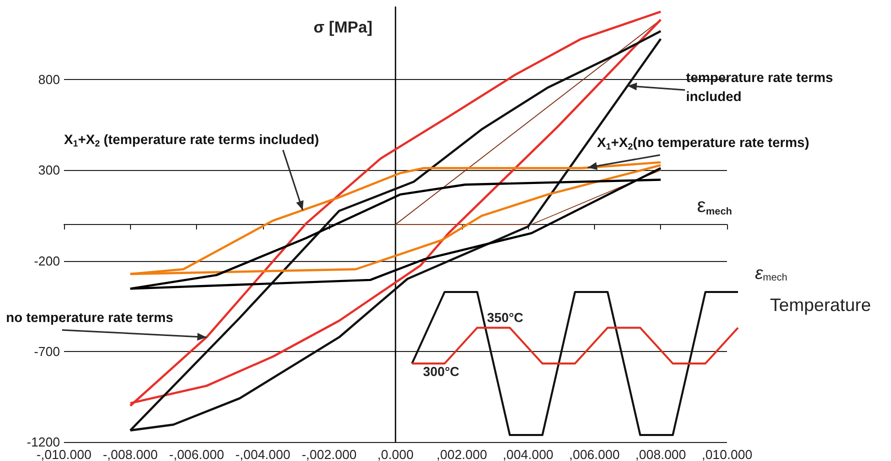 Image resolution: width=891 pixels, height=461 pixels. Describe the element at coordinates (64, 454) in the screenshot. I see `x-tick-label: -,010.000` at that location.